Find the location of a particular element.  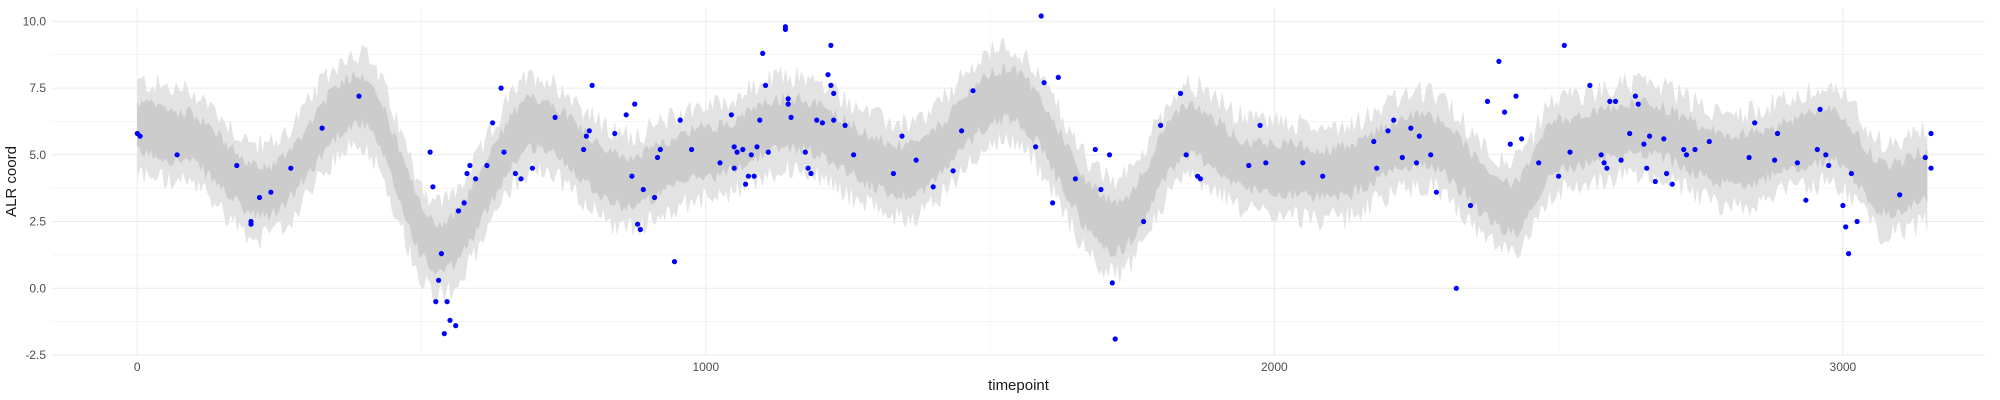

y-tick-label: 0.0 is located at coordinates (37, 288).